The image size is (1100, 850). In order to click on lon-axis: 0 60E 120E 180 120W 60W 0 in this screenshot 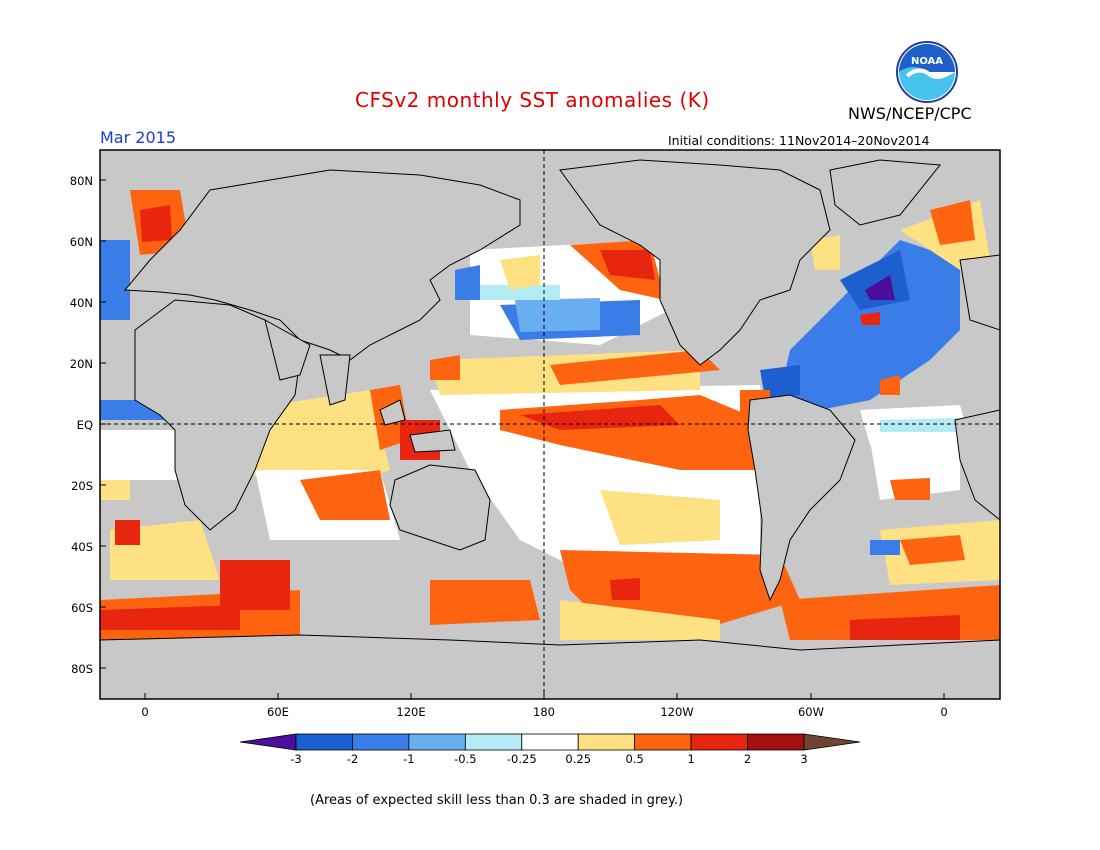, I will do `click(544, 706)`.